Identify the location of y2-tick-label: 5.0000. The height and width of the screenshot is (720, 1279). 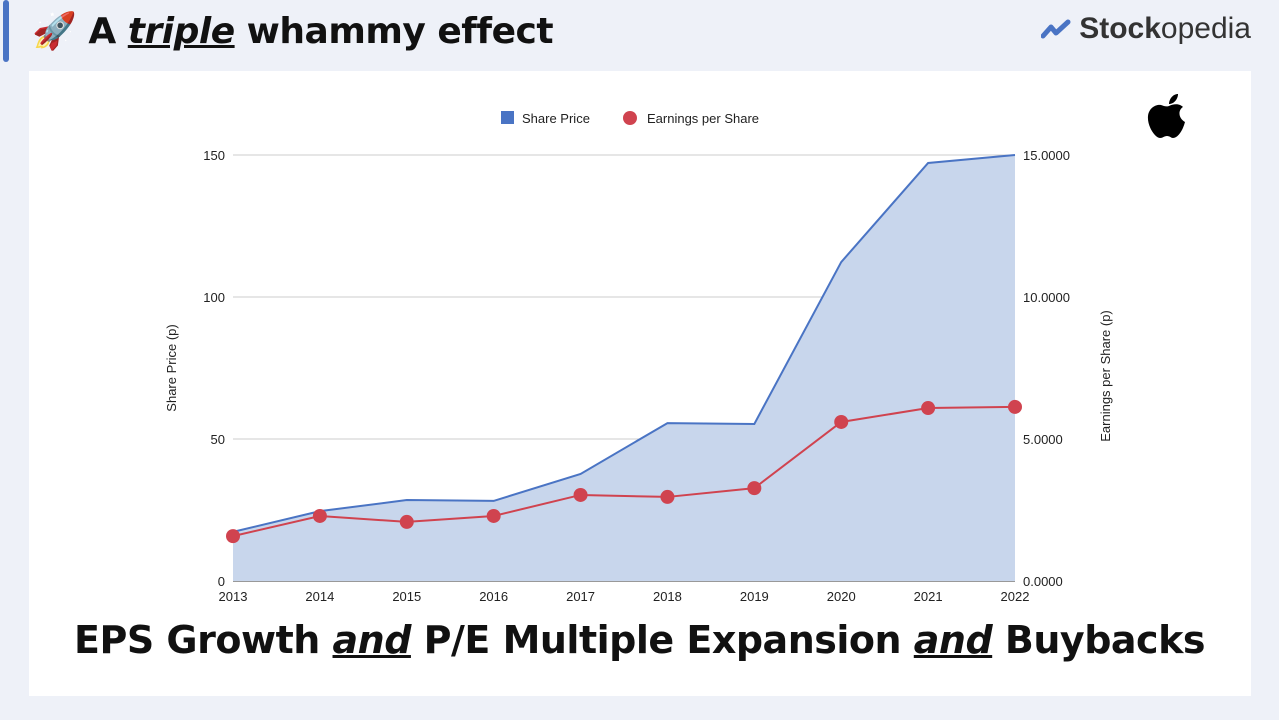
(1043, 439).